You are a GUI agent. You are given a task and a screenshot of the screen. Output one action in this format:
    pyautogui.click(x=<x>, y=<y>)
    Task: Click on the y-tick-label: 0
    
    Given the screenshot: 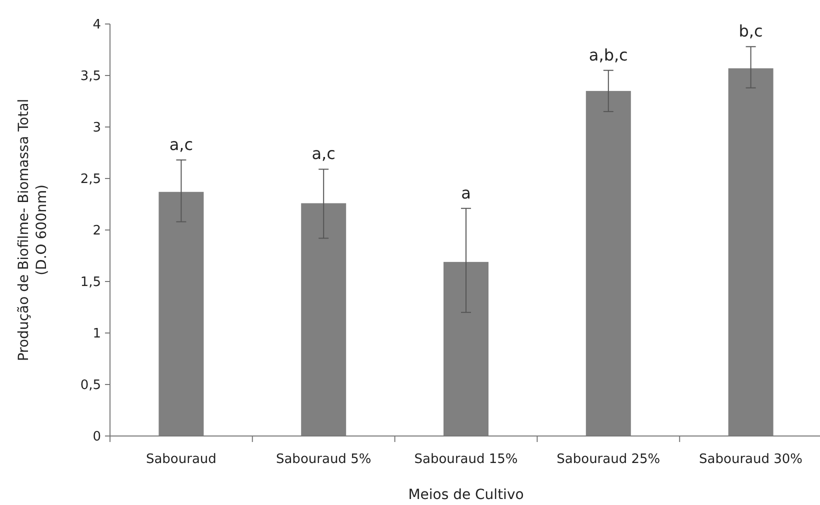 What is the action you would take?
    pyautogui.click(x=96, y=437)
    